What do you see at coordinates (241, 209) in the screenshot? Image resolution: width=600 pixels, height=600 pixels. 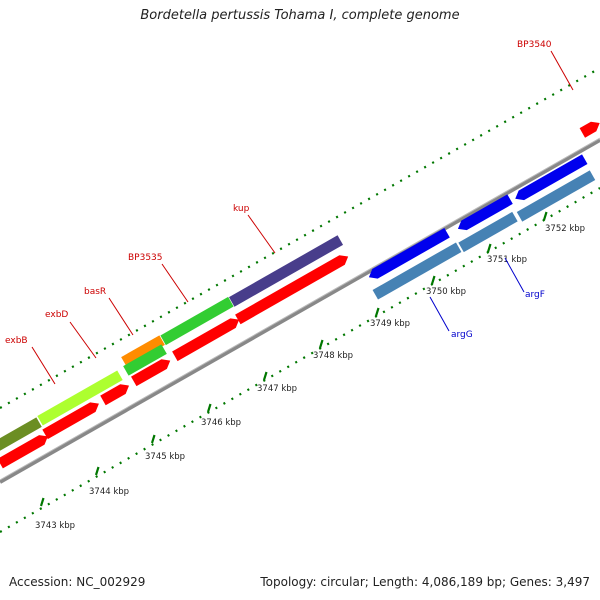 I see `gene-label-kup: kup` at bounding box center [241, 209].